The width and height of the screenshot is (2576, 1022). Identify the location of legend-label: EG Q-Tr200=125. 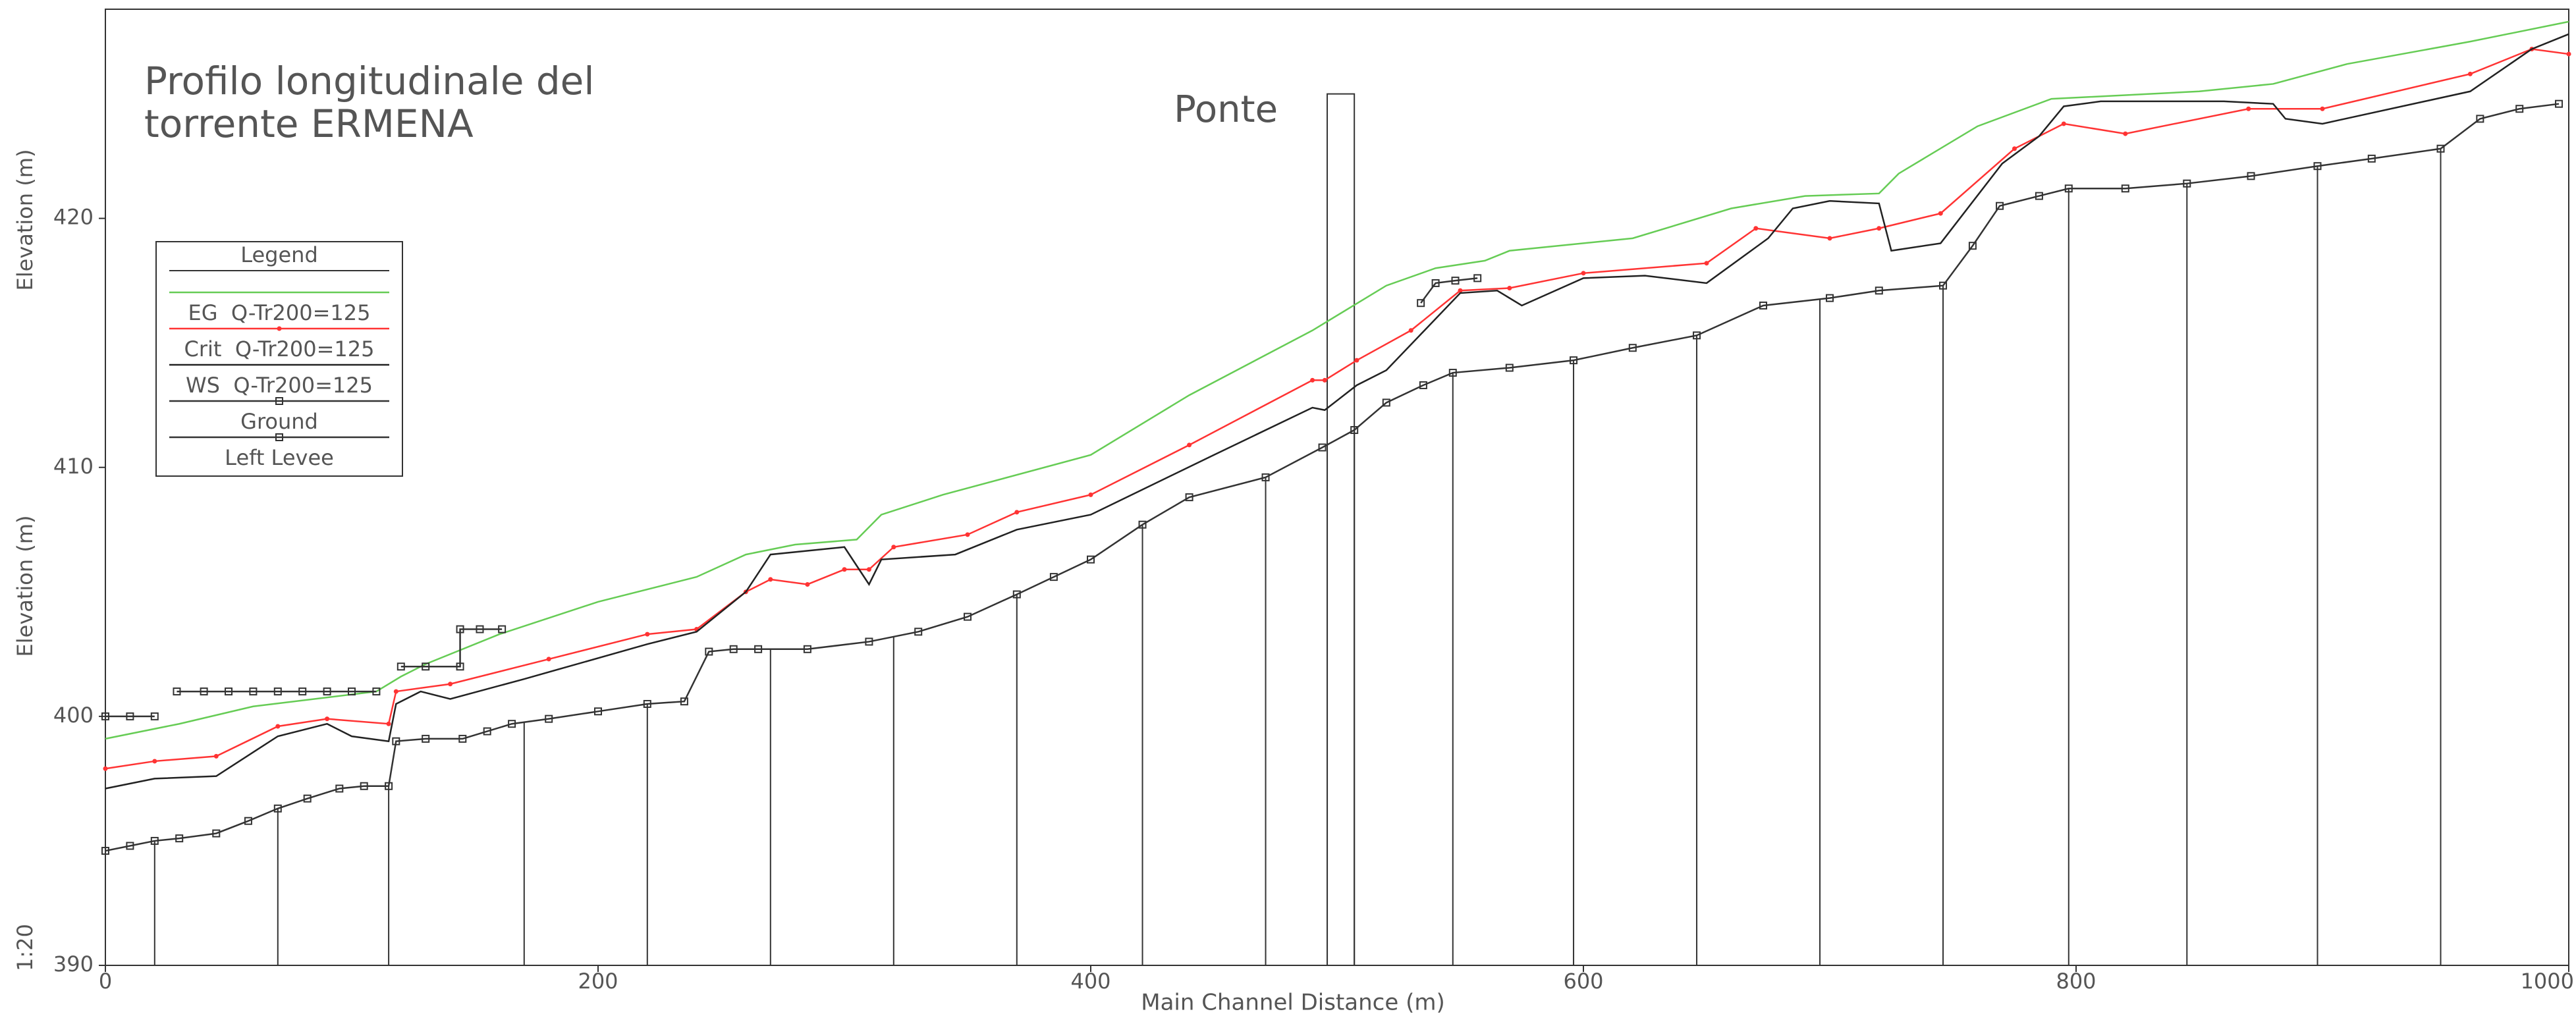
(279, 312).